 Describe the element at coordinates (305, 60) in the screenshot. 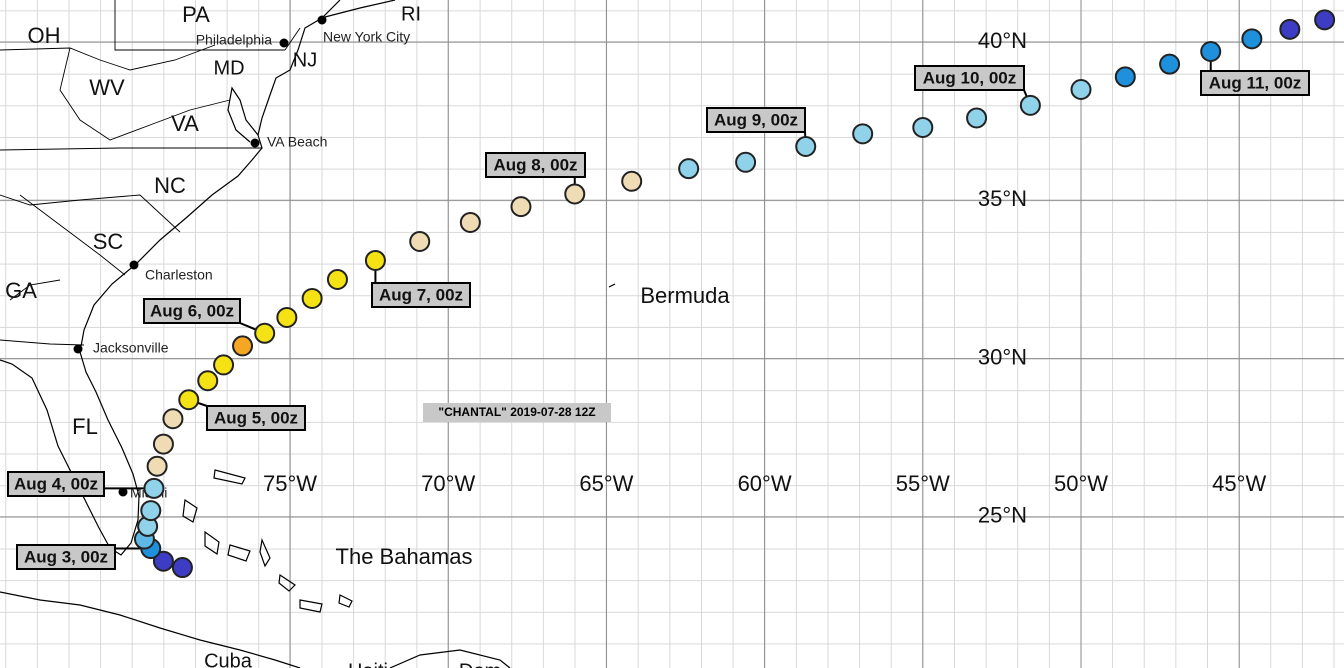

I see `region-label: NJ` at that location.